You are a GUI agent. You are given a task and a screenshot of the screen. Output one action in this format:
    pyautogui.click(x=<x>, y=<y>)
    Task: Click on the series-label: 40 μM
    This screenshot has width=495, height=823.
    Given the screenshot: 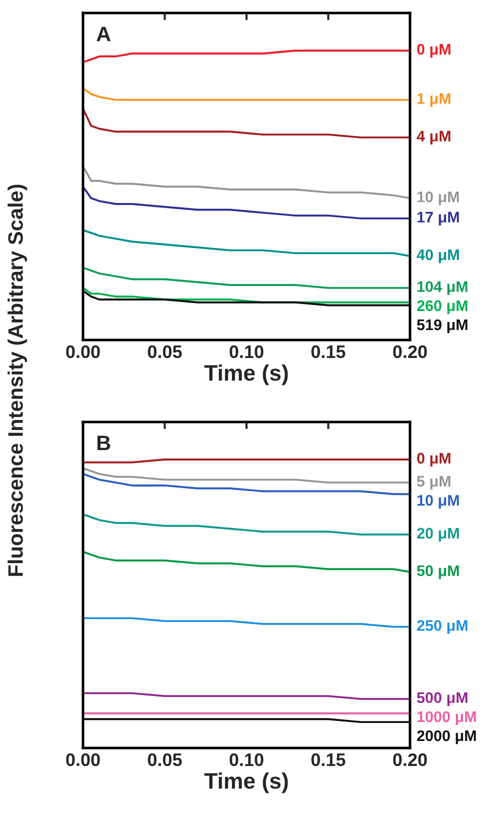 What is the action you would take?
    pyautogui.click(x=437, y=256)
    